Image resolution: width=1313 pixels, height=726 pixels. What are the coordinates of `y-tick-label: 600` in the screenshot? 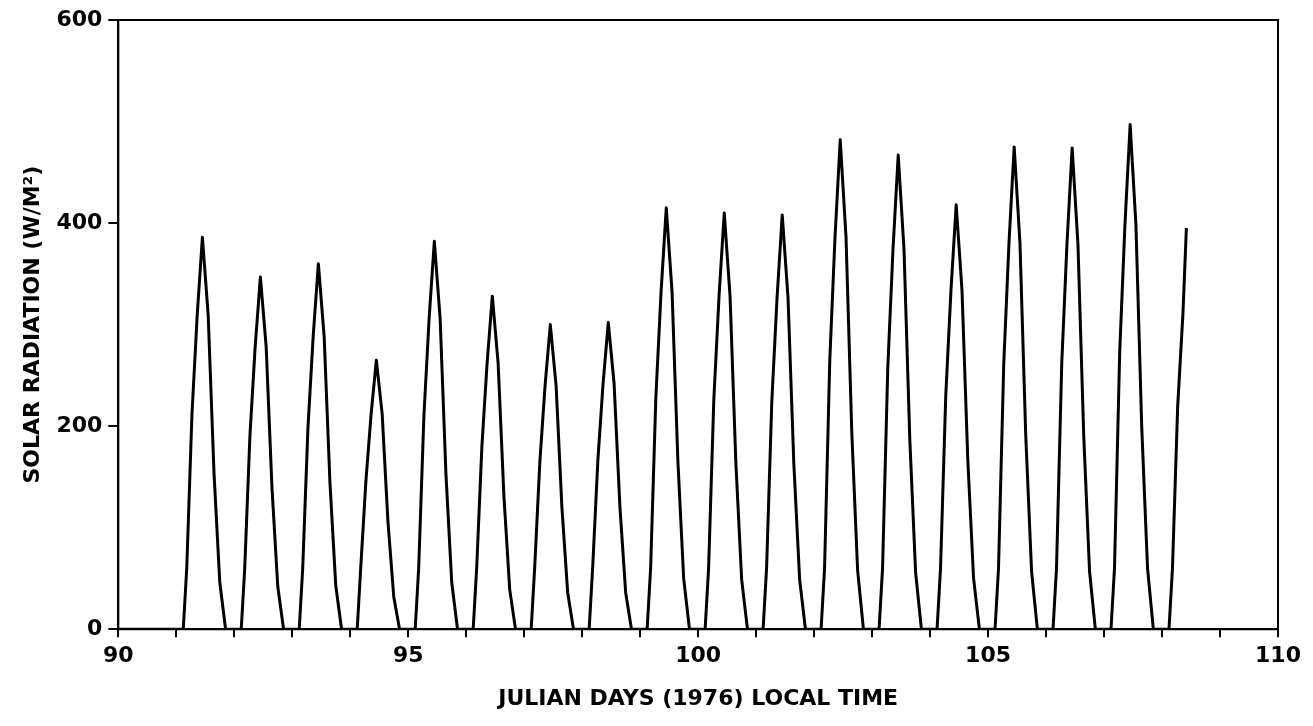 It's located at (79, 18).